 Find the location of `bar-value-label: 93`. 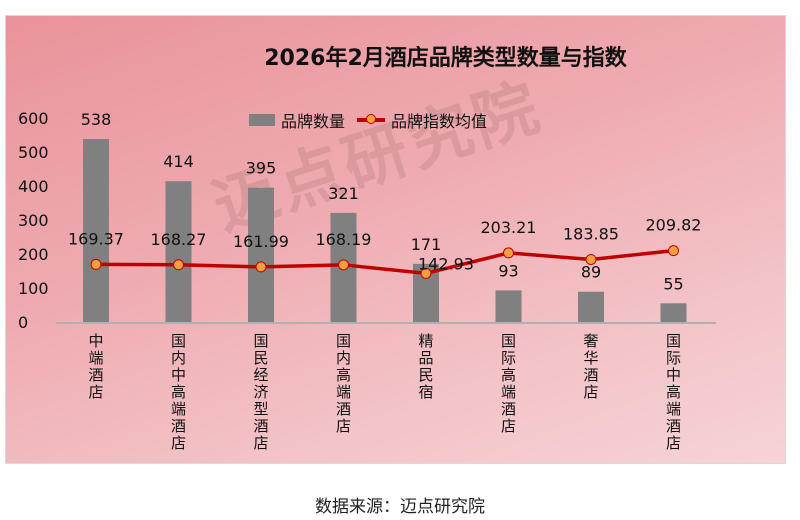

bar-value-label: 93 is located at coordinates (508, 270).